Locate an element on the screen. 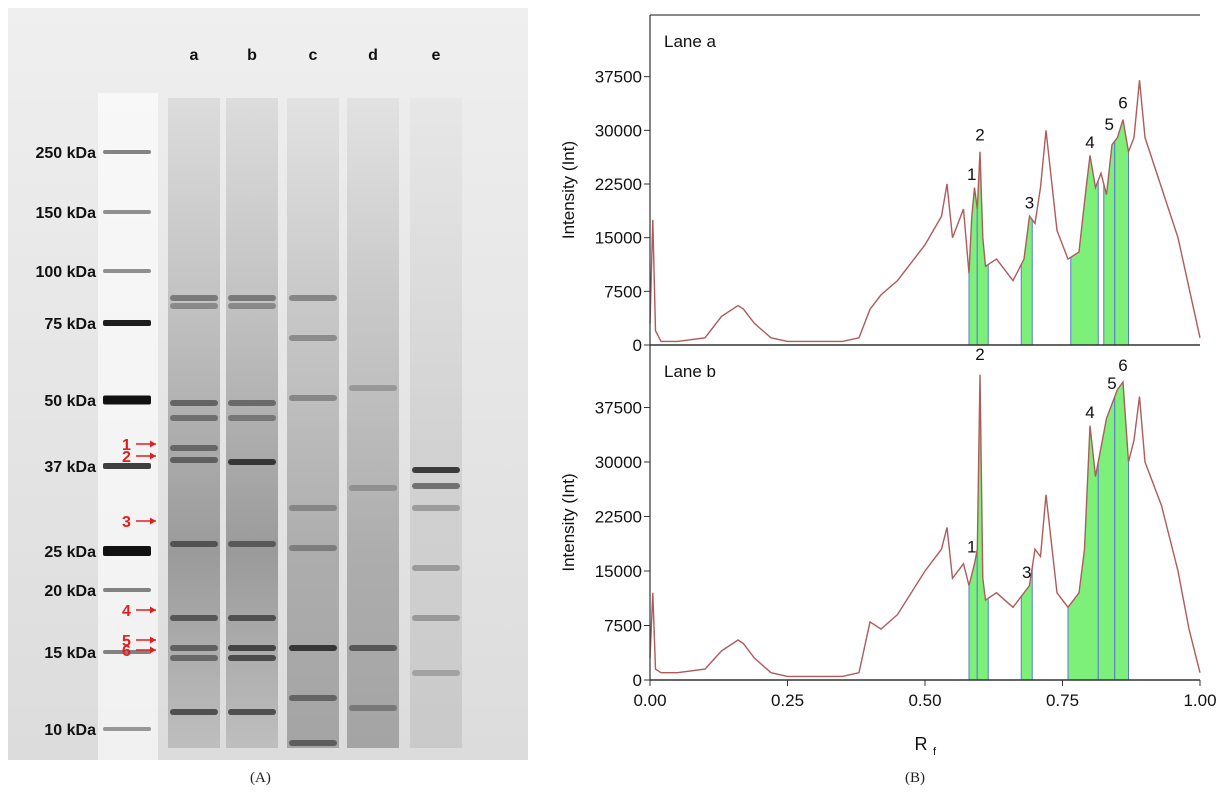  lane-label-b: b is located at coordinates (252, 55).